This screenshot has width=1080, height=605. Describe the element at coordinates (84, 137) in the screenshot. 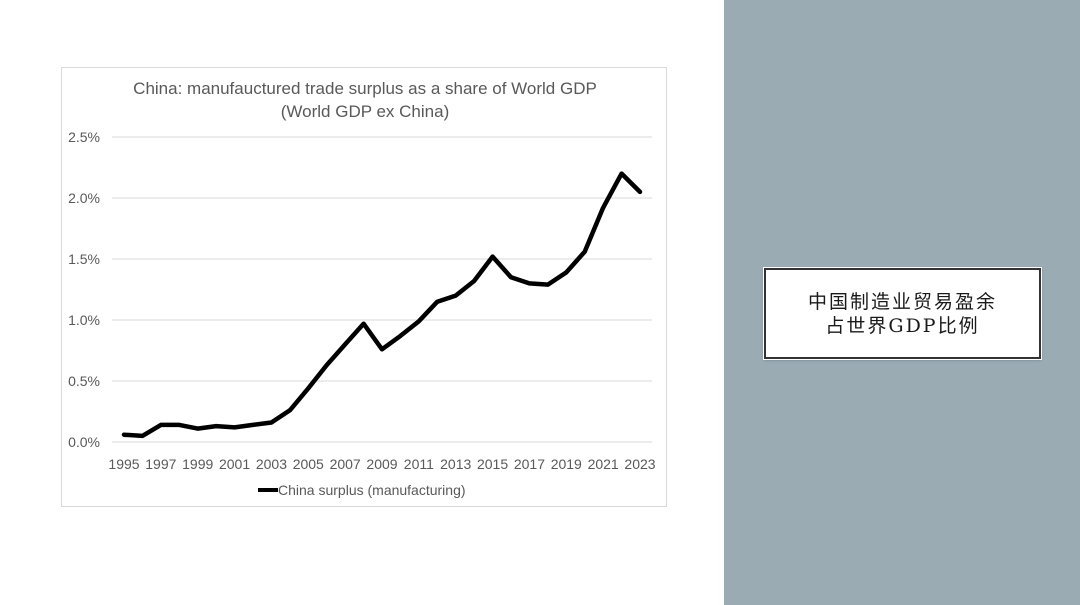

I see `y-tick-label: 2.5%` at that location.